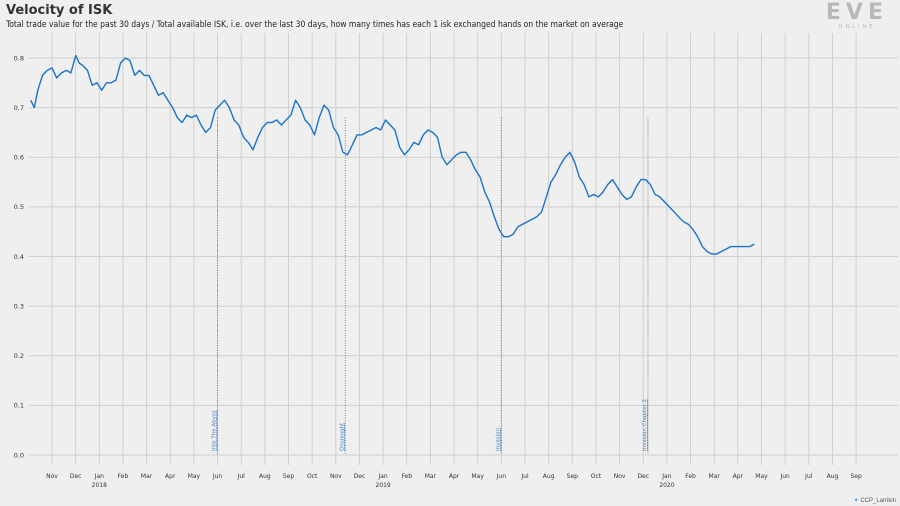 Image resolution: width=900 pixels, height=506 pixels. Describe the element at coordinates (857, 27) in the screenshot. I see `logo-sub-text: ONLINE` at that location.